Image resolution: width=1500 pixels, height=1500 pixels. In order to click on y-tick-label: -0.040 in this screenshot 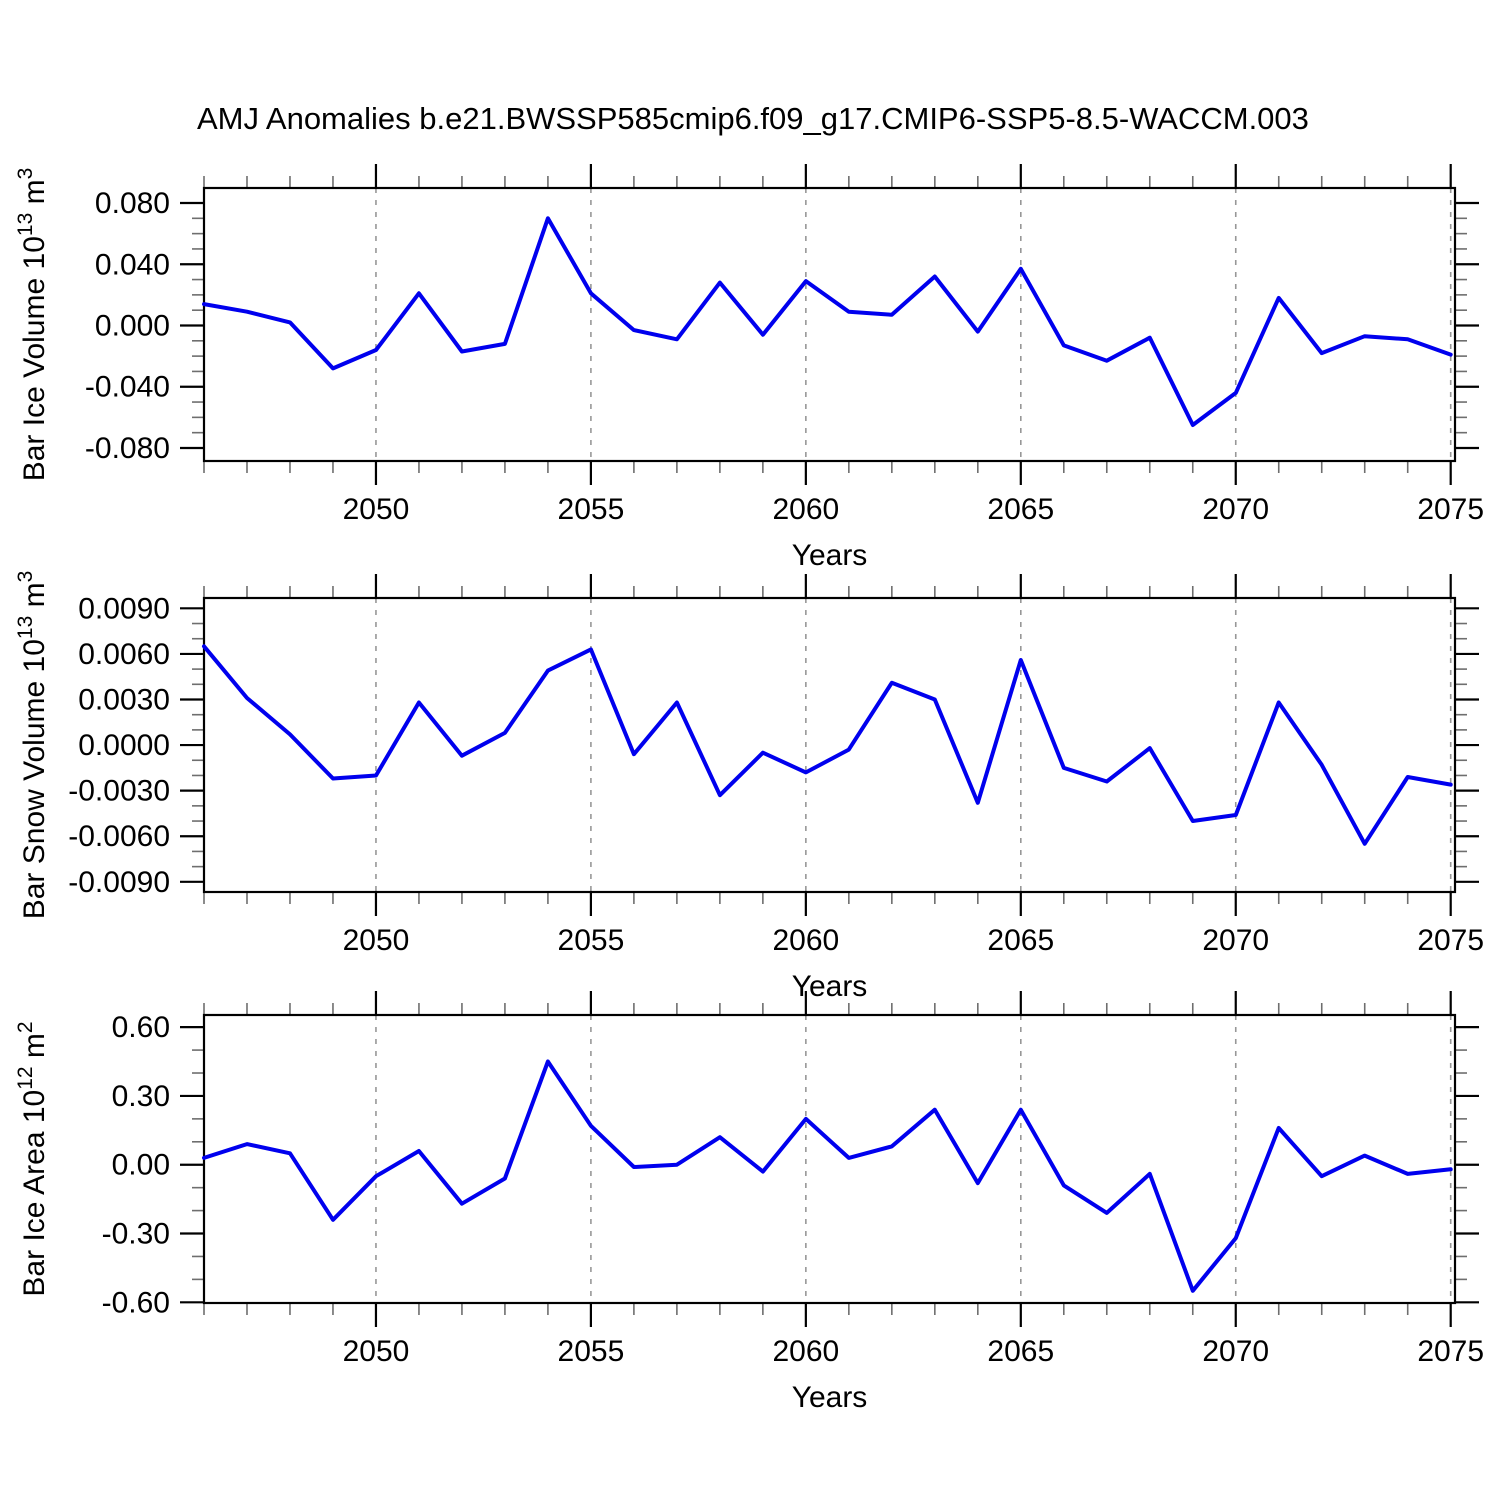, I will do `click(127, 387)`.